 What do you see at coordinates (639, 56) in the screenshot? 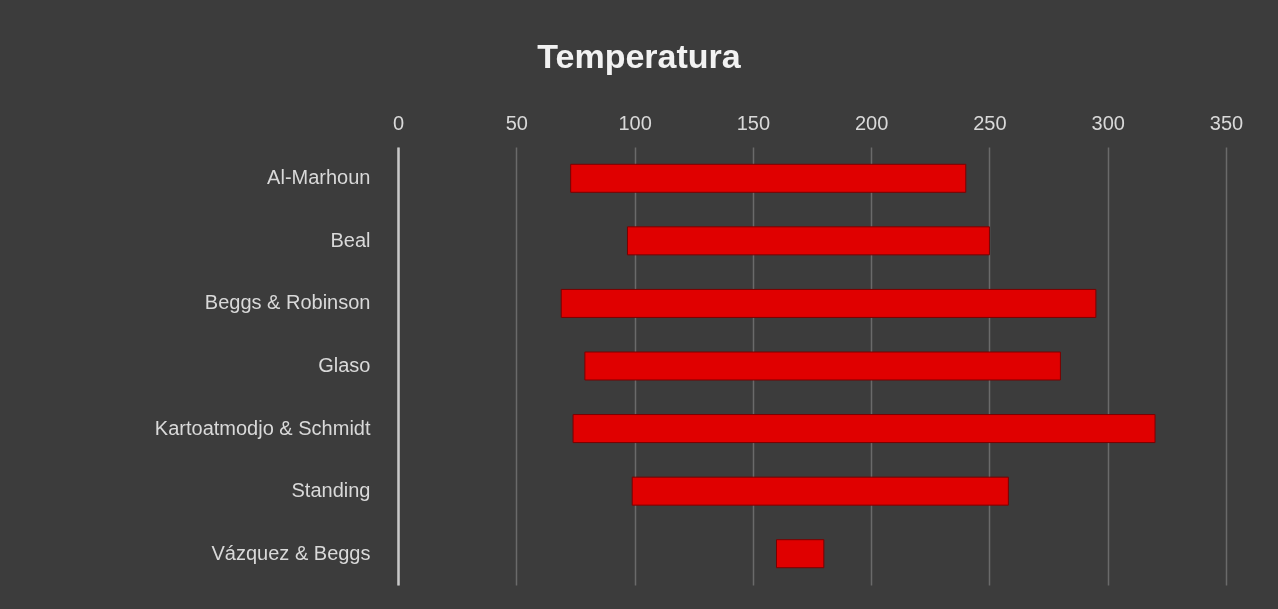
I see `chart-title: Temperatura` at bounding box center [639, 56].